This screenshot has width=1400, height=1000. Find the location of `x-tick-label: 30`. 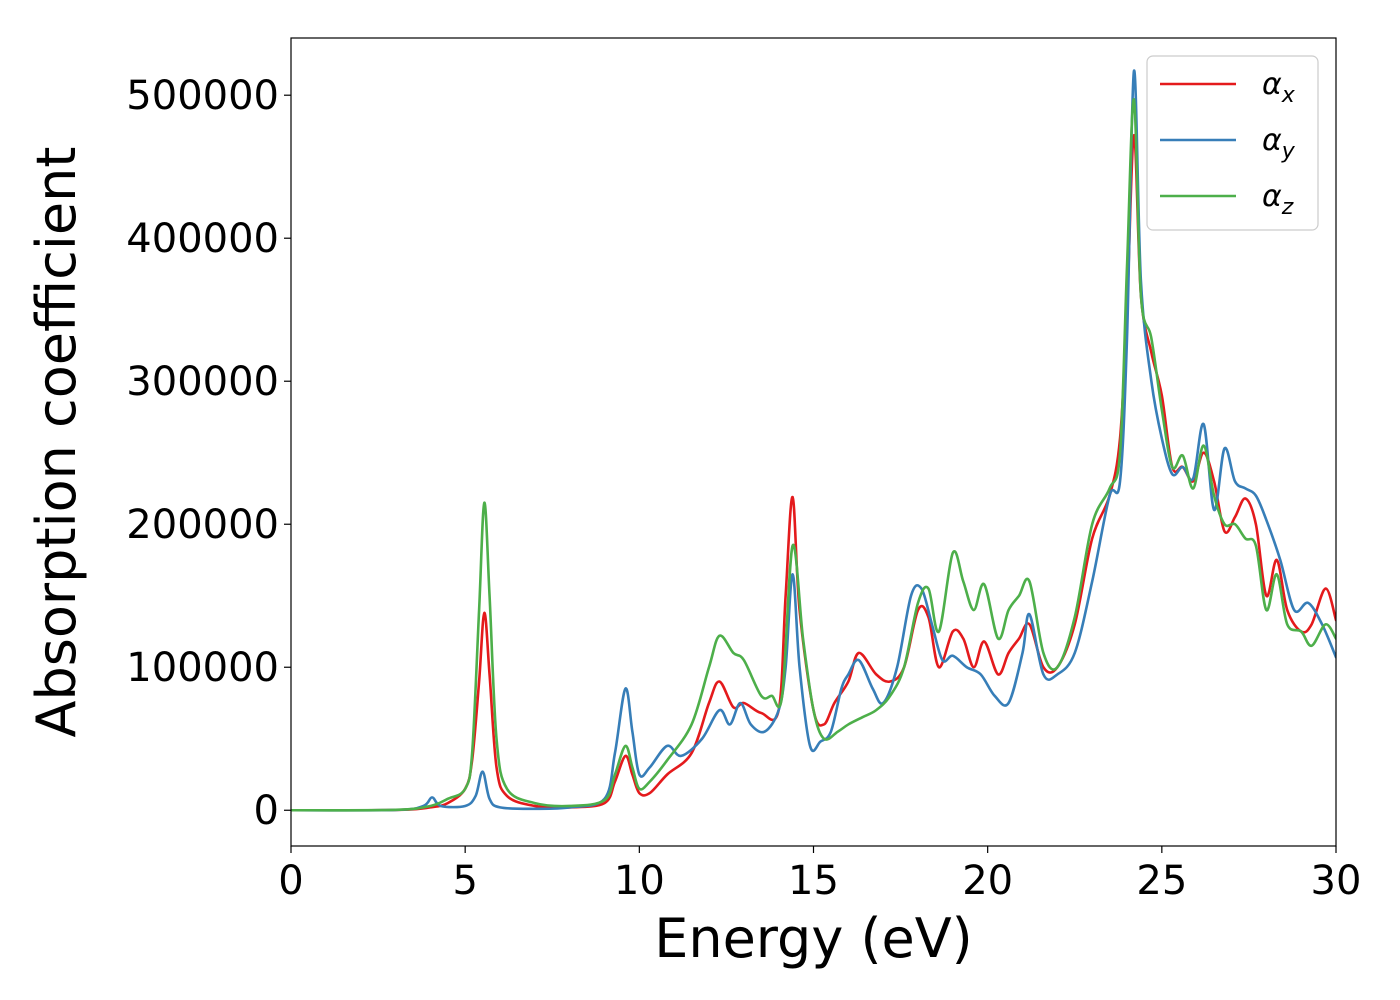

x-tick-label: 30 is located at coordinates (1336, 881).